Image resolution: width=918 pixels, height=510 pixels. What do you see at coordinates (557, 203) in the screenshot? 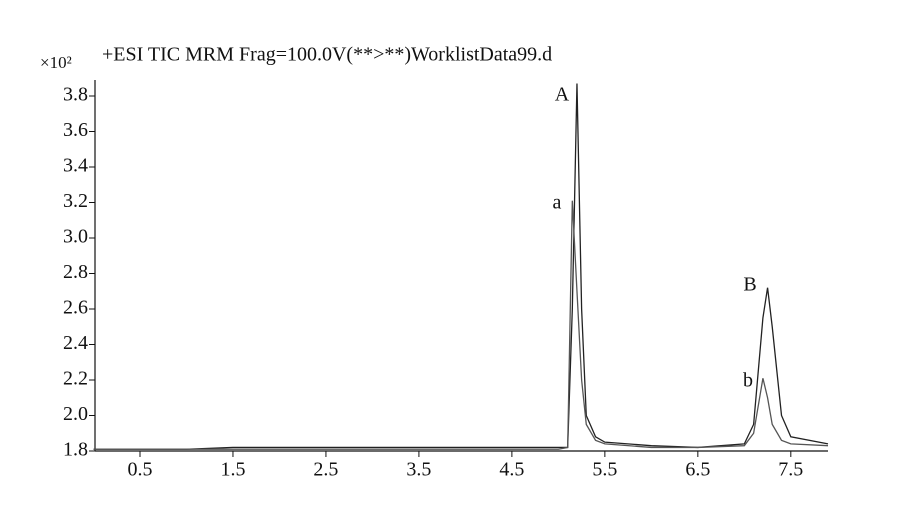
I see `peak-label: a` at bounding box center [557, 203].